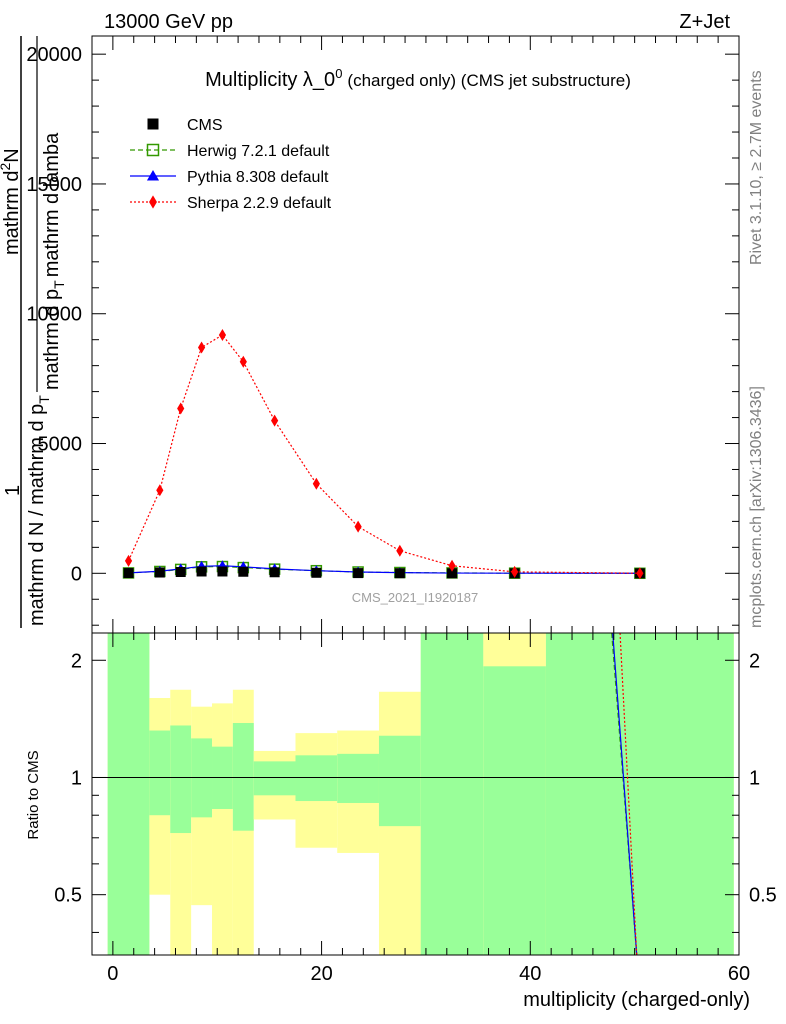  Describe the element at coordinates (11, 201) in the screenshot. I see `y-label-inner-numerator: mathrm d2N` at that location.